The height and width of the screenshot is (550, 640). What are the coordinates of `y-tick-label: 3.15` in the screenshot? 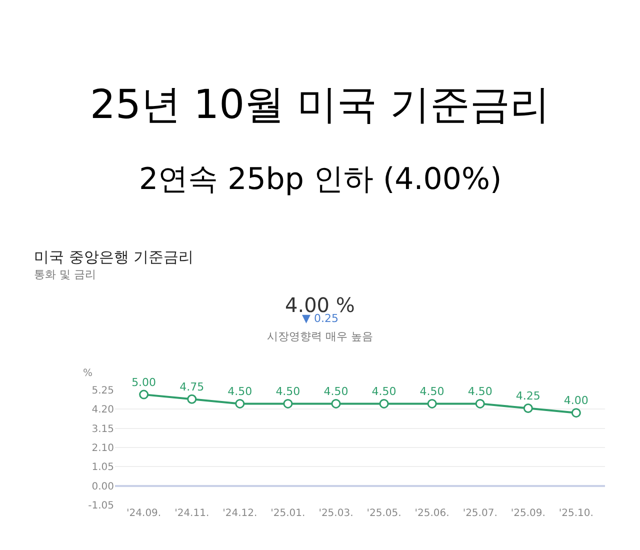 It's located at (103, 429).